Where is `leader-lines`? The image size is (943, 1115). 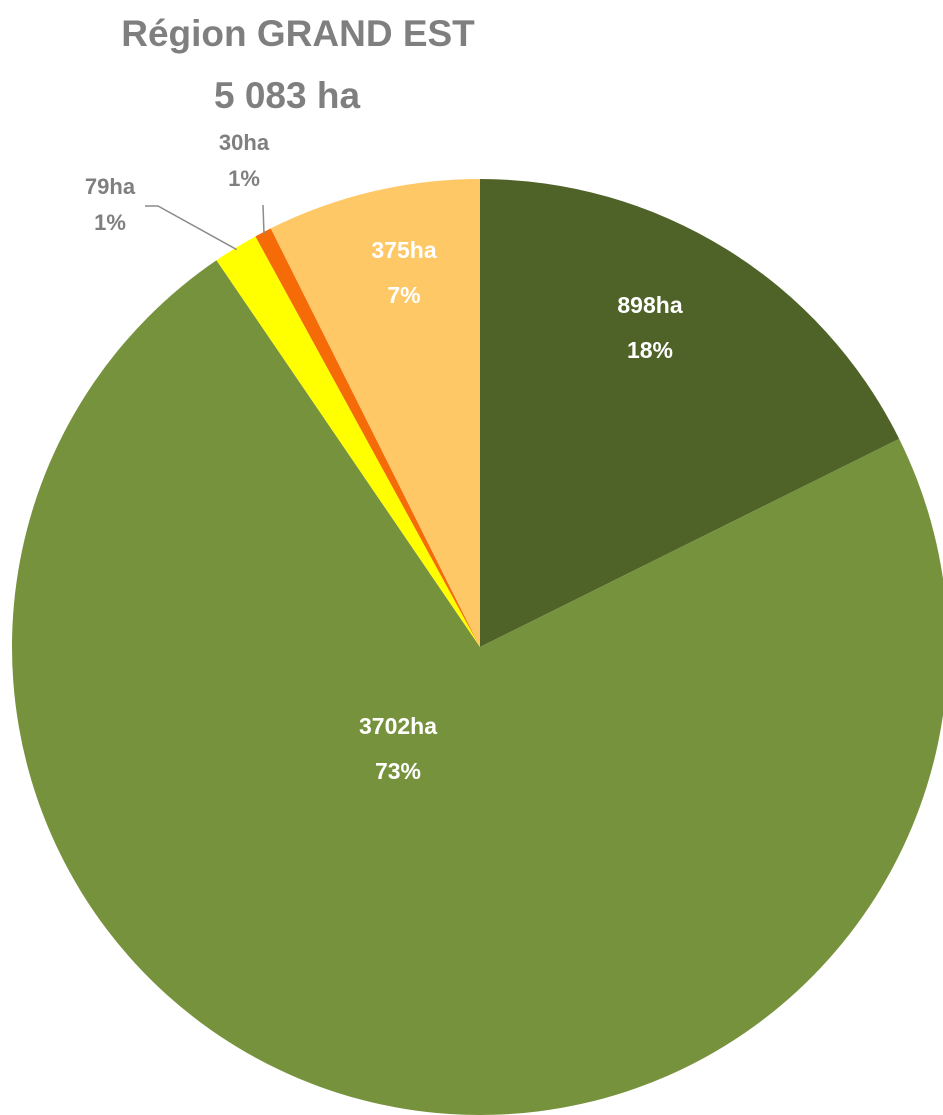 leader-lines is located at coordinates (205, 227).